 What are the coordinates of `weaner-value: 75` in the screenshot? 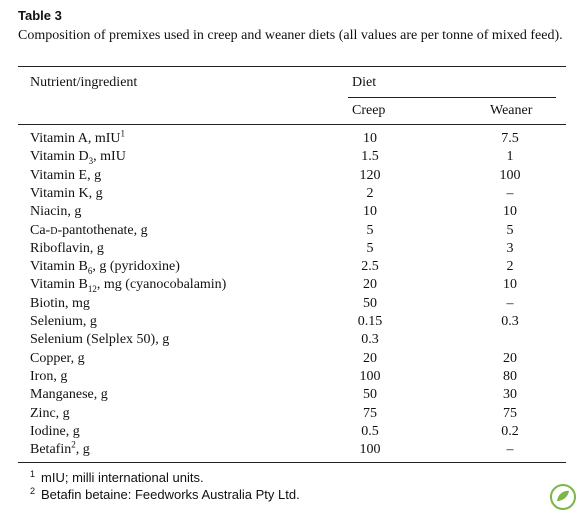 It's located at (510, 413).